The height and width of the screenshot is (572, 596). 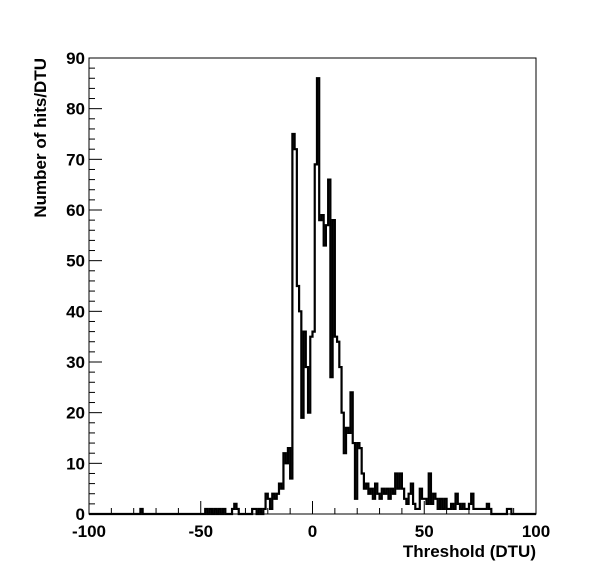 What do you see at coordinates (84, 286) in the screenshot?
I see `y-axis-ticks: 0 10 20 30 40 50 60 70 80 90` at bounding box center [84, 286].